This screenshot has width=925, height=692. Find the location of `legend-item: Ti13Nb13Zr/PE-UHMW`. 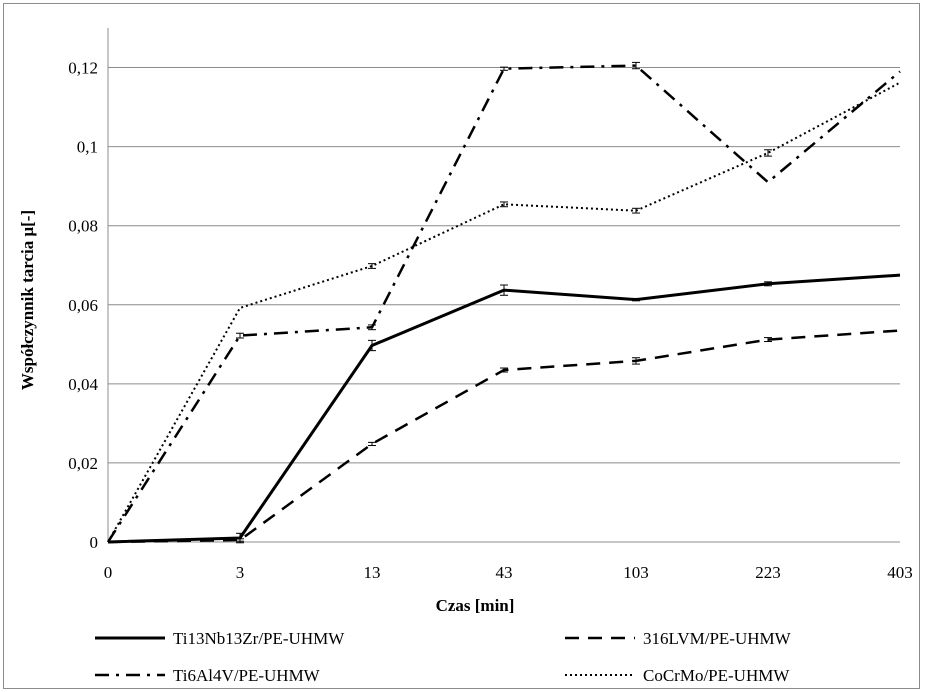

legend-item: Ti13Nb13Zr/PE-UHMW is located at coordinates (220, 638).